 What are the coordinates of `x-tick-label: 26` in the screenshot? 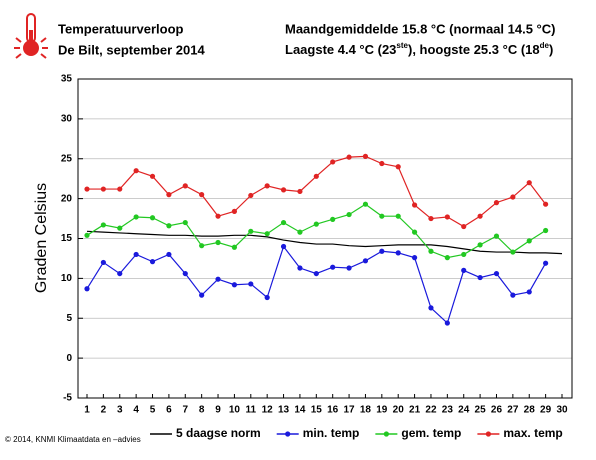 It's located at (497, 410).